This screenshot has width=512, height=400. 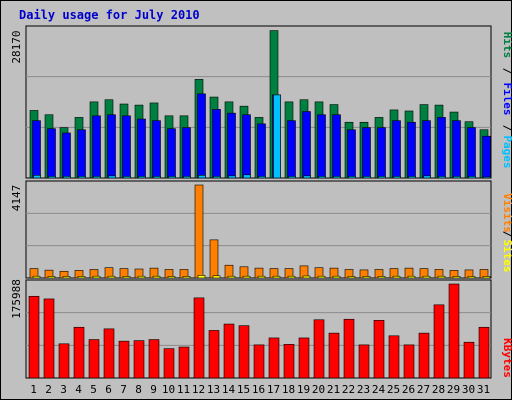 I want to click on y-max-label-hits: 28170, so click(x=16, y=46).